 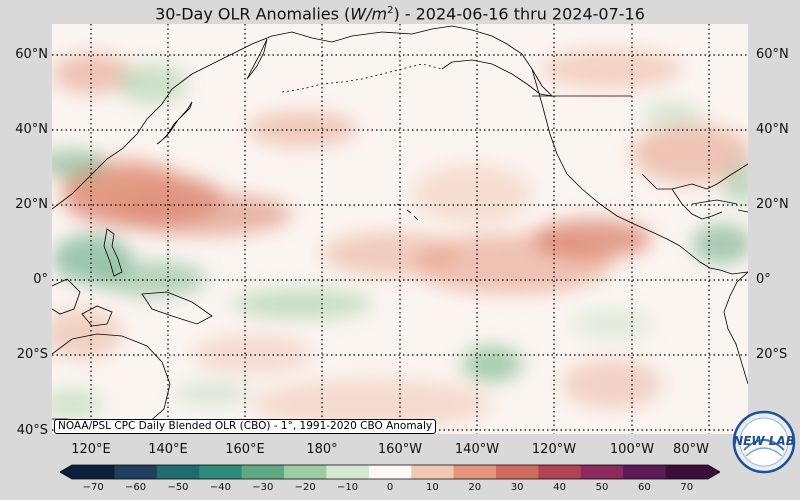 What do you see at coordinates (390, 487) in the screenshot?
I see `colorbar-tick-label: 0` at bounding box center [390, 487].